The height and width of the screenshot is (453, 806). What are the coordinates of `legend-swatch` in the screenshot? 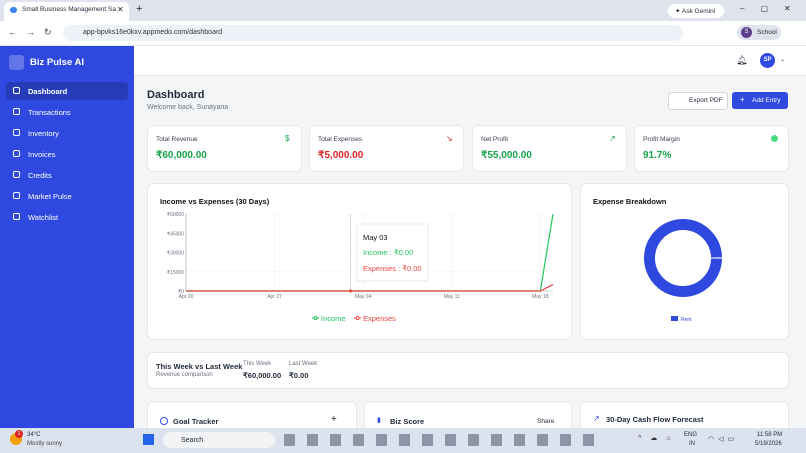 It's located at (674, 318).